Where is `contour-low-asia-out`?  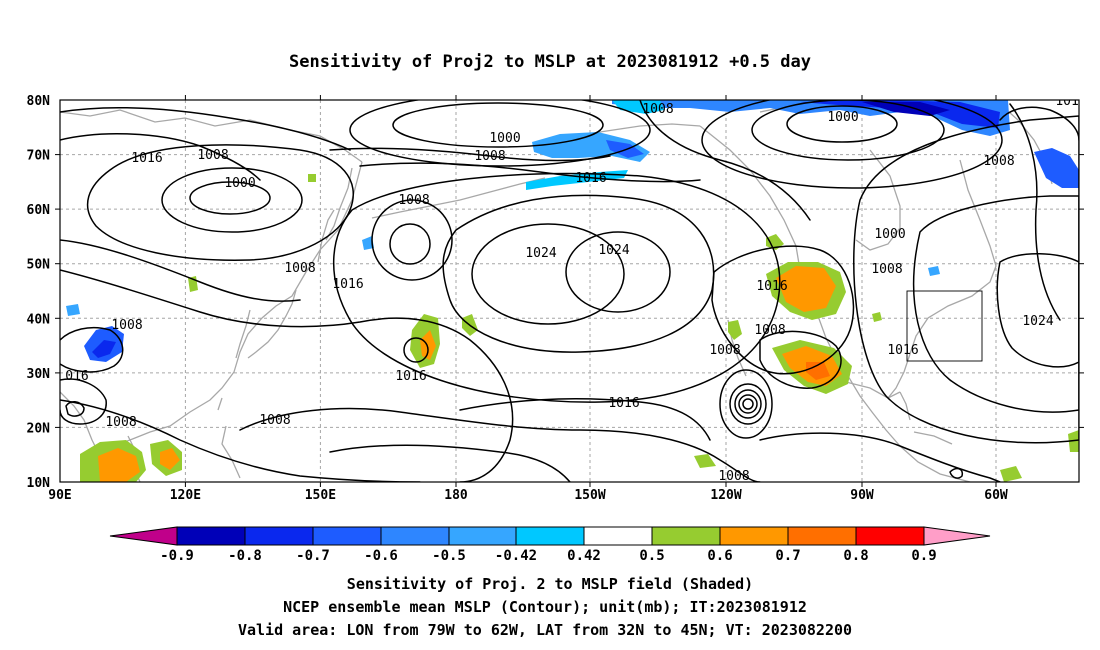 contour-low-asia-out is located at coordinates (220, 202).